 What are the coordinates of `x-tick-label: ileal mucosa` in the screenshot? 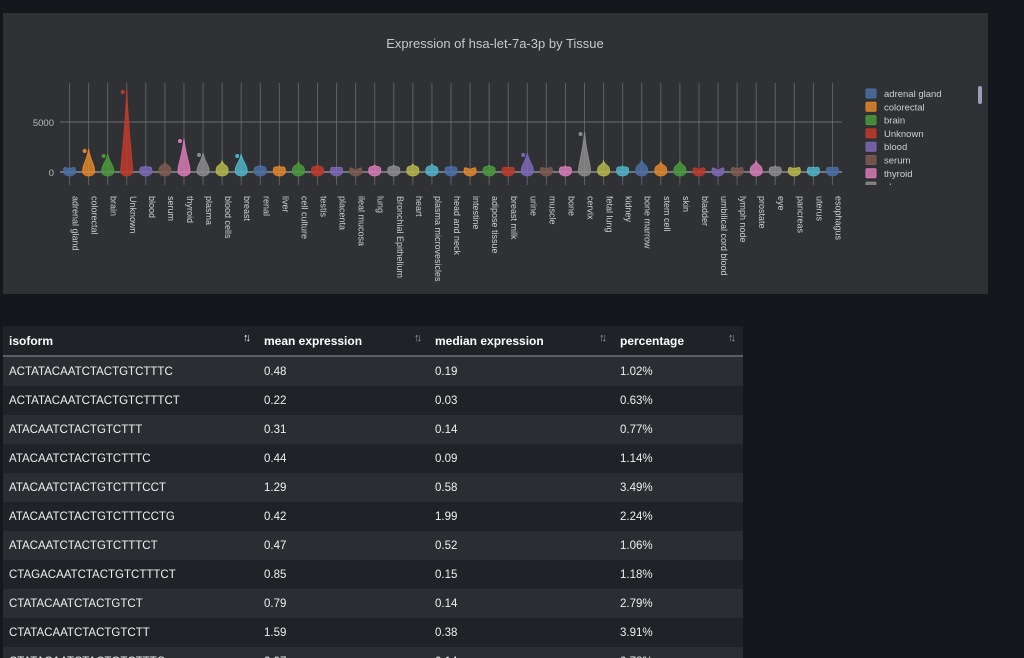 It's located at (362, 221).